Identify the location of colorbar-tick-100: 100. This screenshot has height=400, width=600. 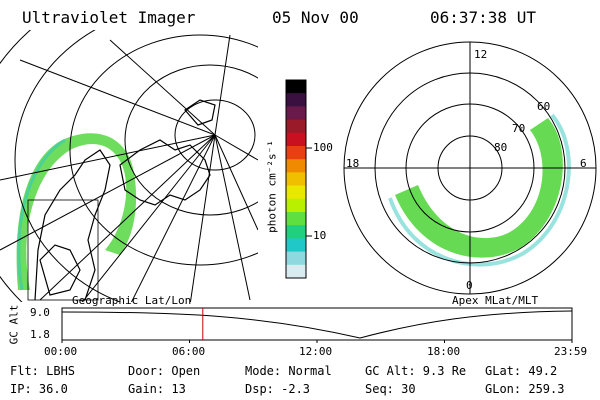
(323, 147).